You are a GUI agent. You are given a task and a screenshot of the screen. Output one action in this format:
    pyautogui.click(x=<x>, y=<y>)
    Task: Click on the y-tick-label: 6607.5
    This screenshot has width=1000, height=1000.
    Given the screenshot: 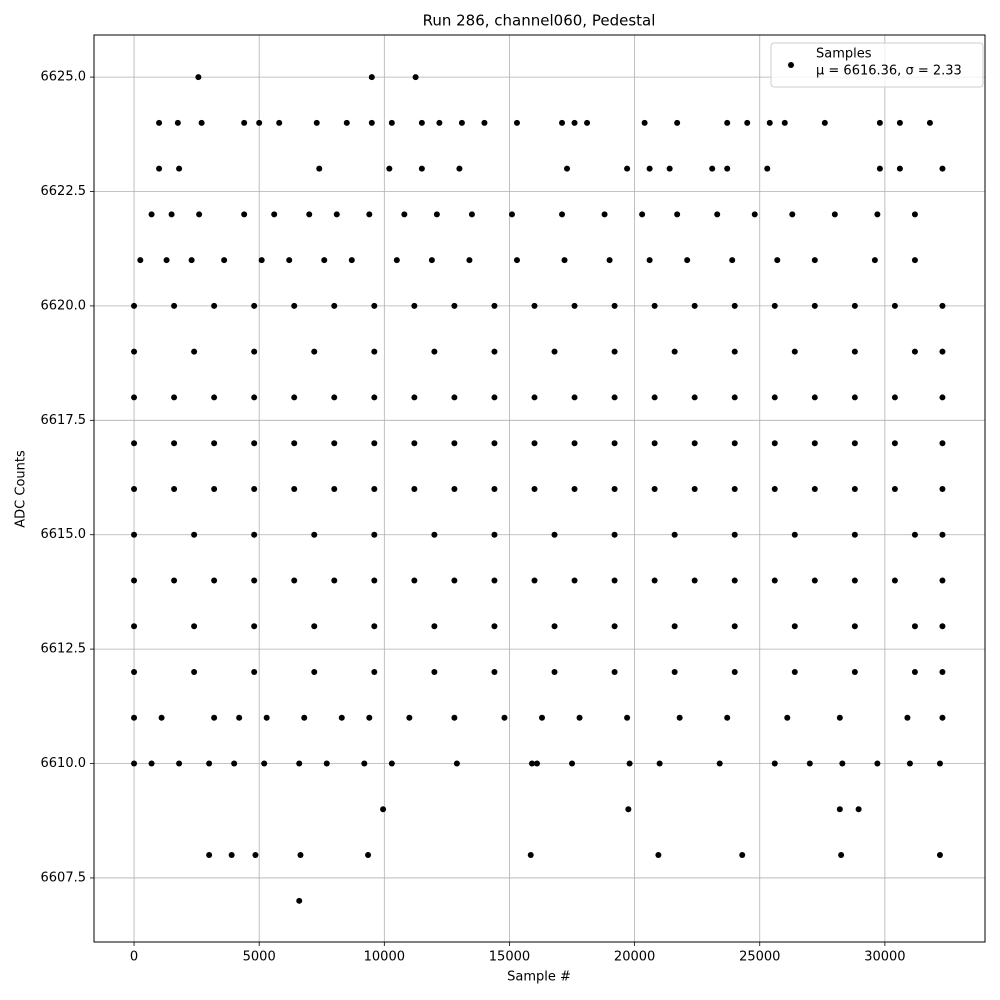 What is the action you would take?
    pyautogui.click(x=64, y=877)
    